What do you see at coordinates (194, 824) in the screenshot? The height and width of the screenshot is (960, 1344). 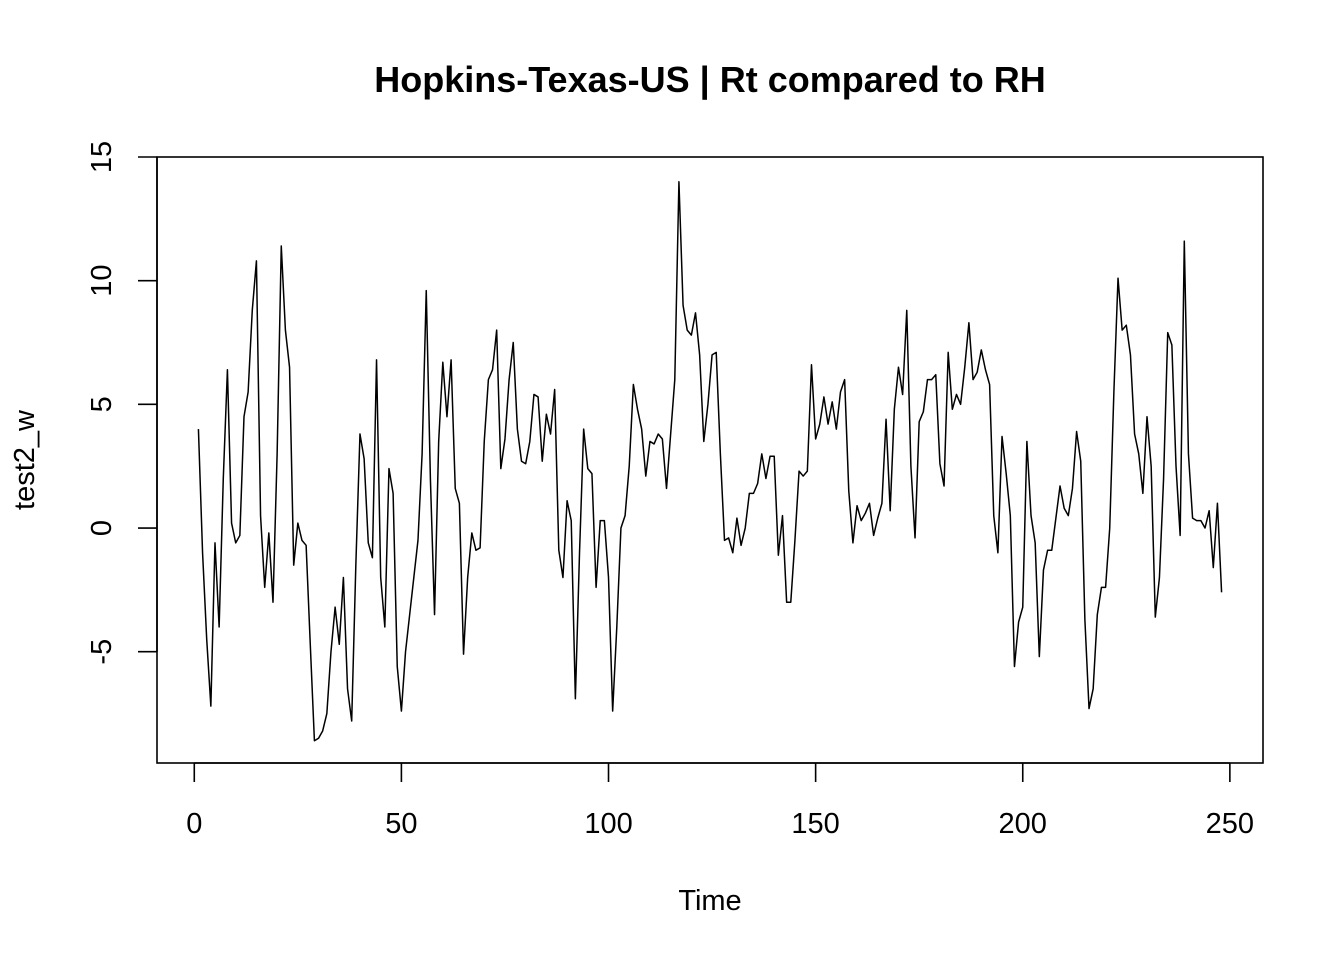 I see `x-tick-label: 0` at bounding box center [194, 824].